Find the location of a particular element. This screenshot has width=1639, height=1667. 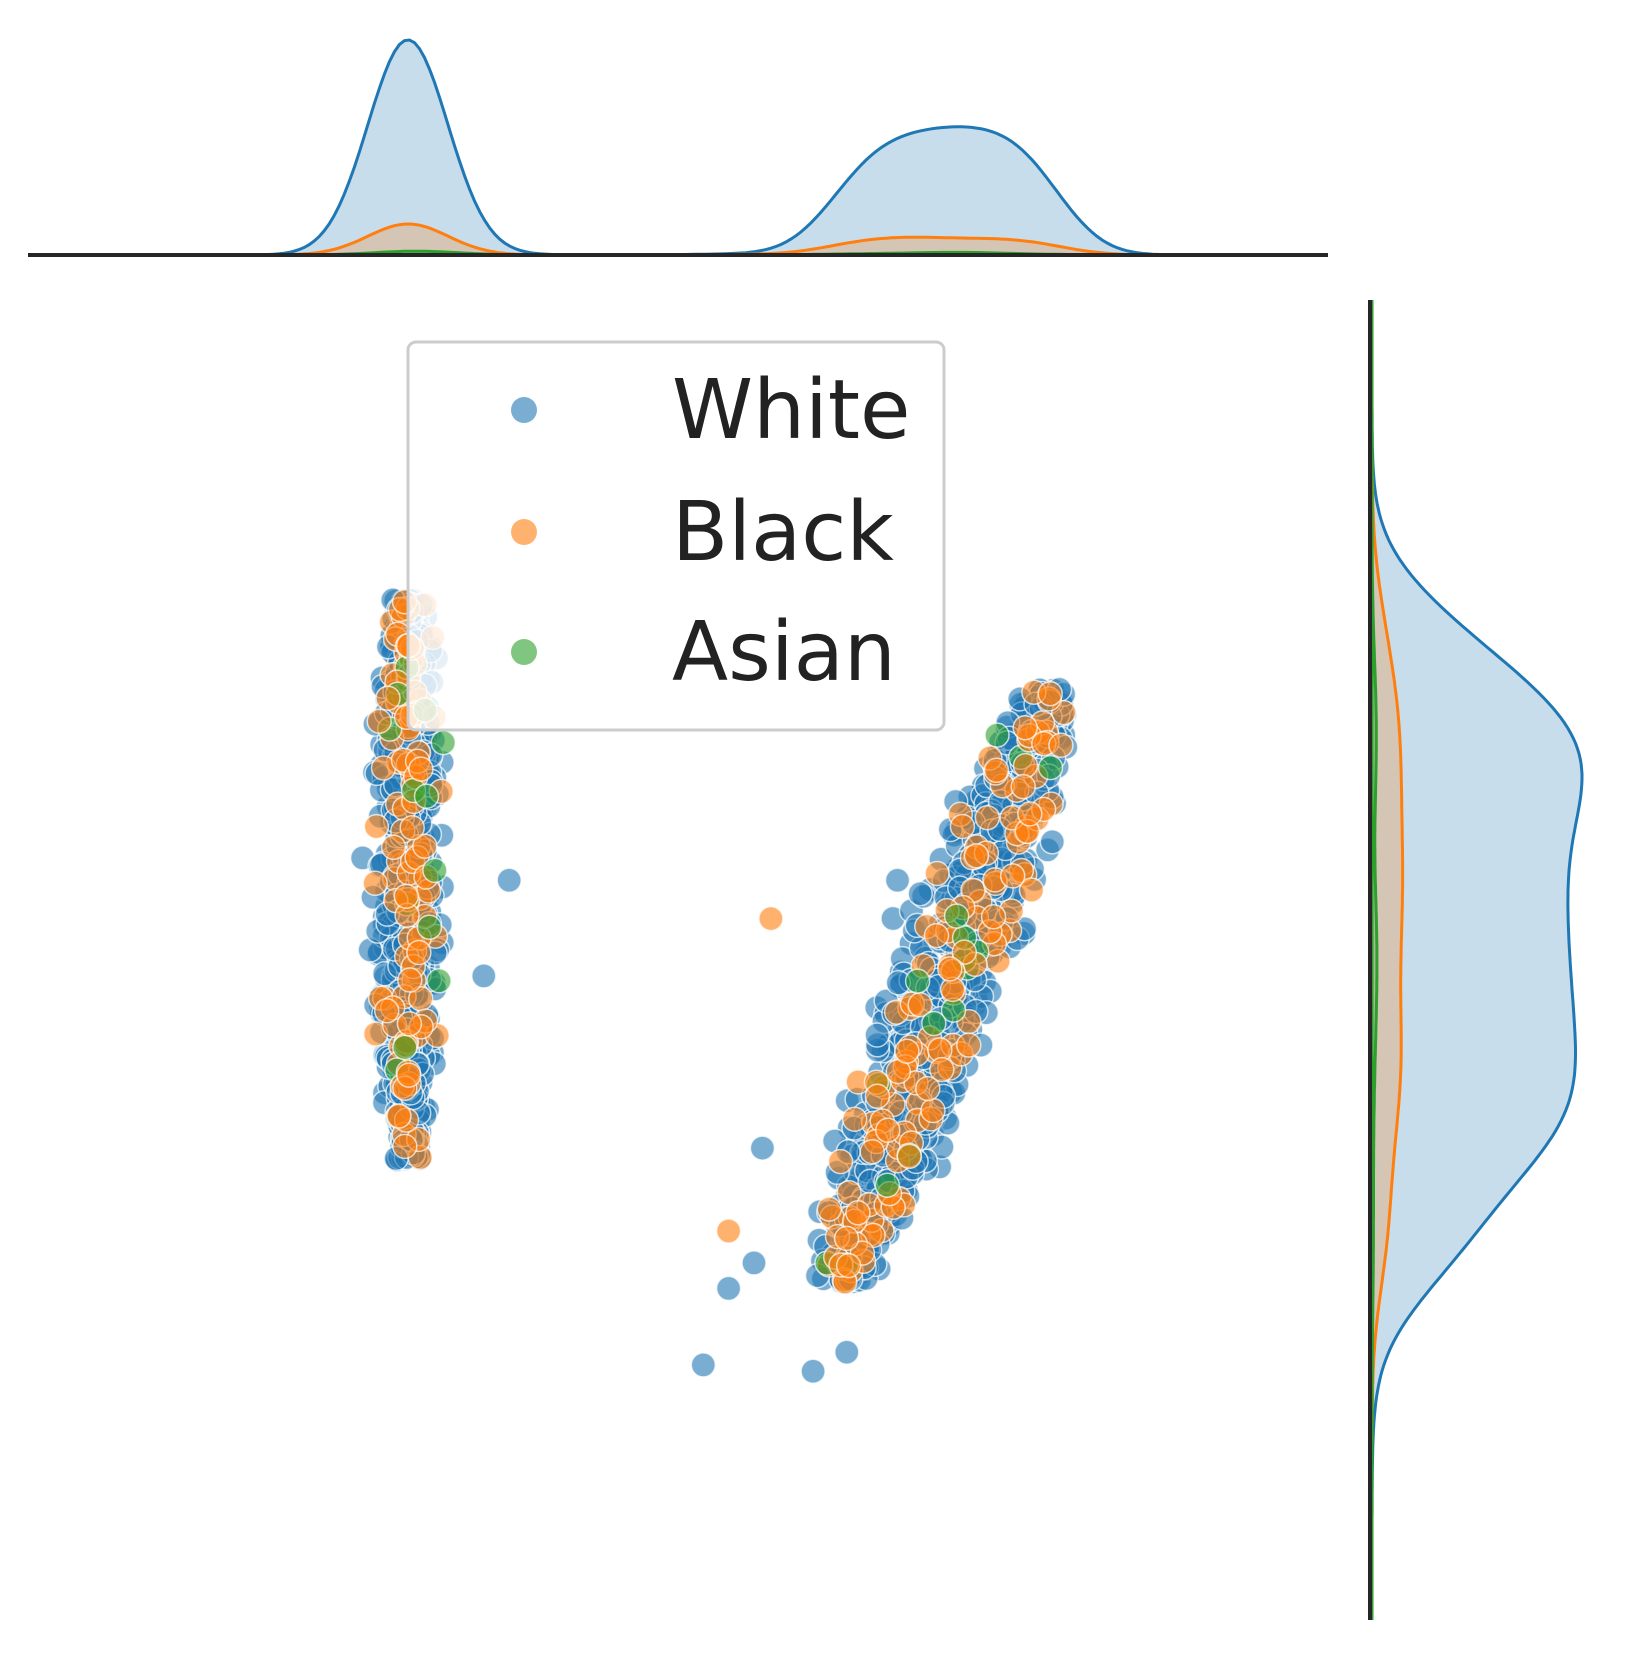

right-marginal-kde is located at coordinates (1477, 960).